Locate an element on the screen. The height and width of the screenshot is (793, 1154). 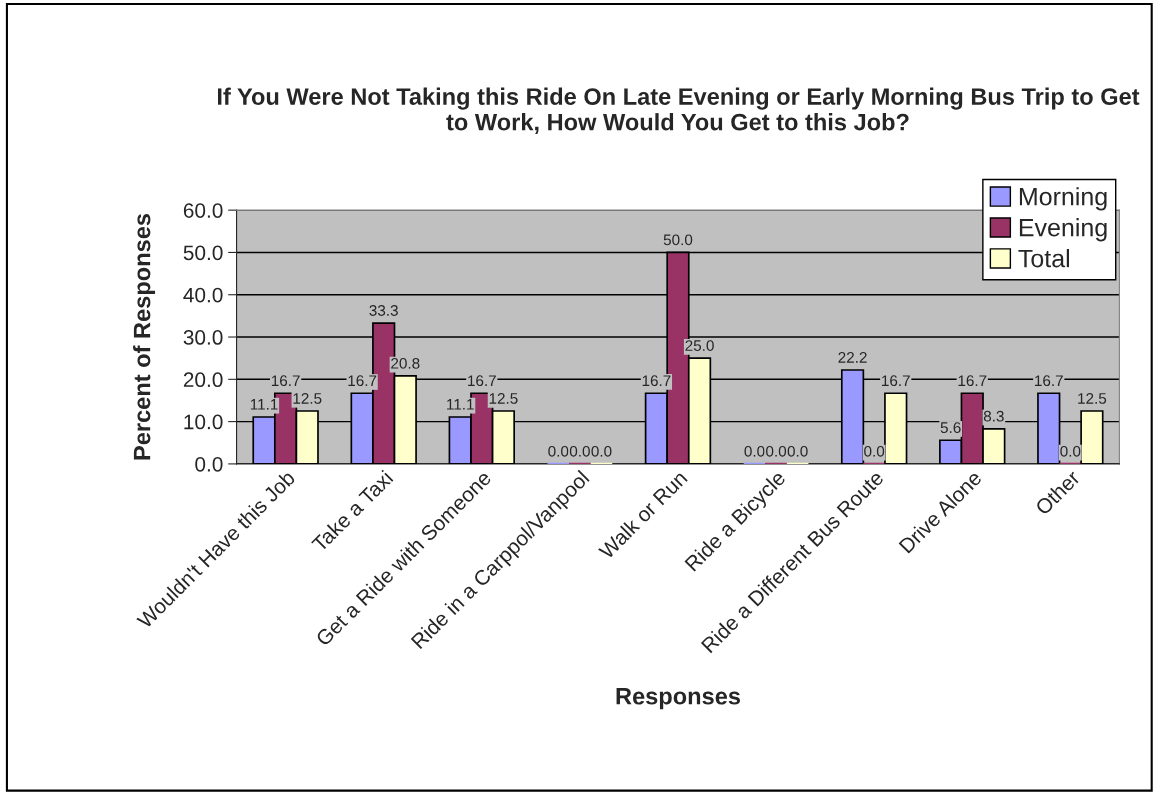
y-tick-label: 40.0 is located at coordinates (203, 295).